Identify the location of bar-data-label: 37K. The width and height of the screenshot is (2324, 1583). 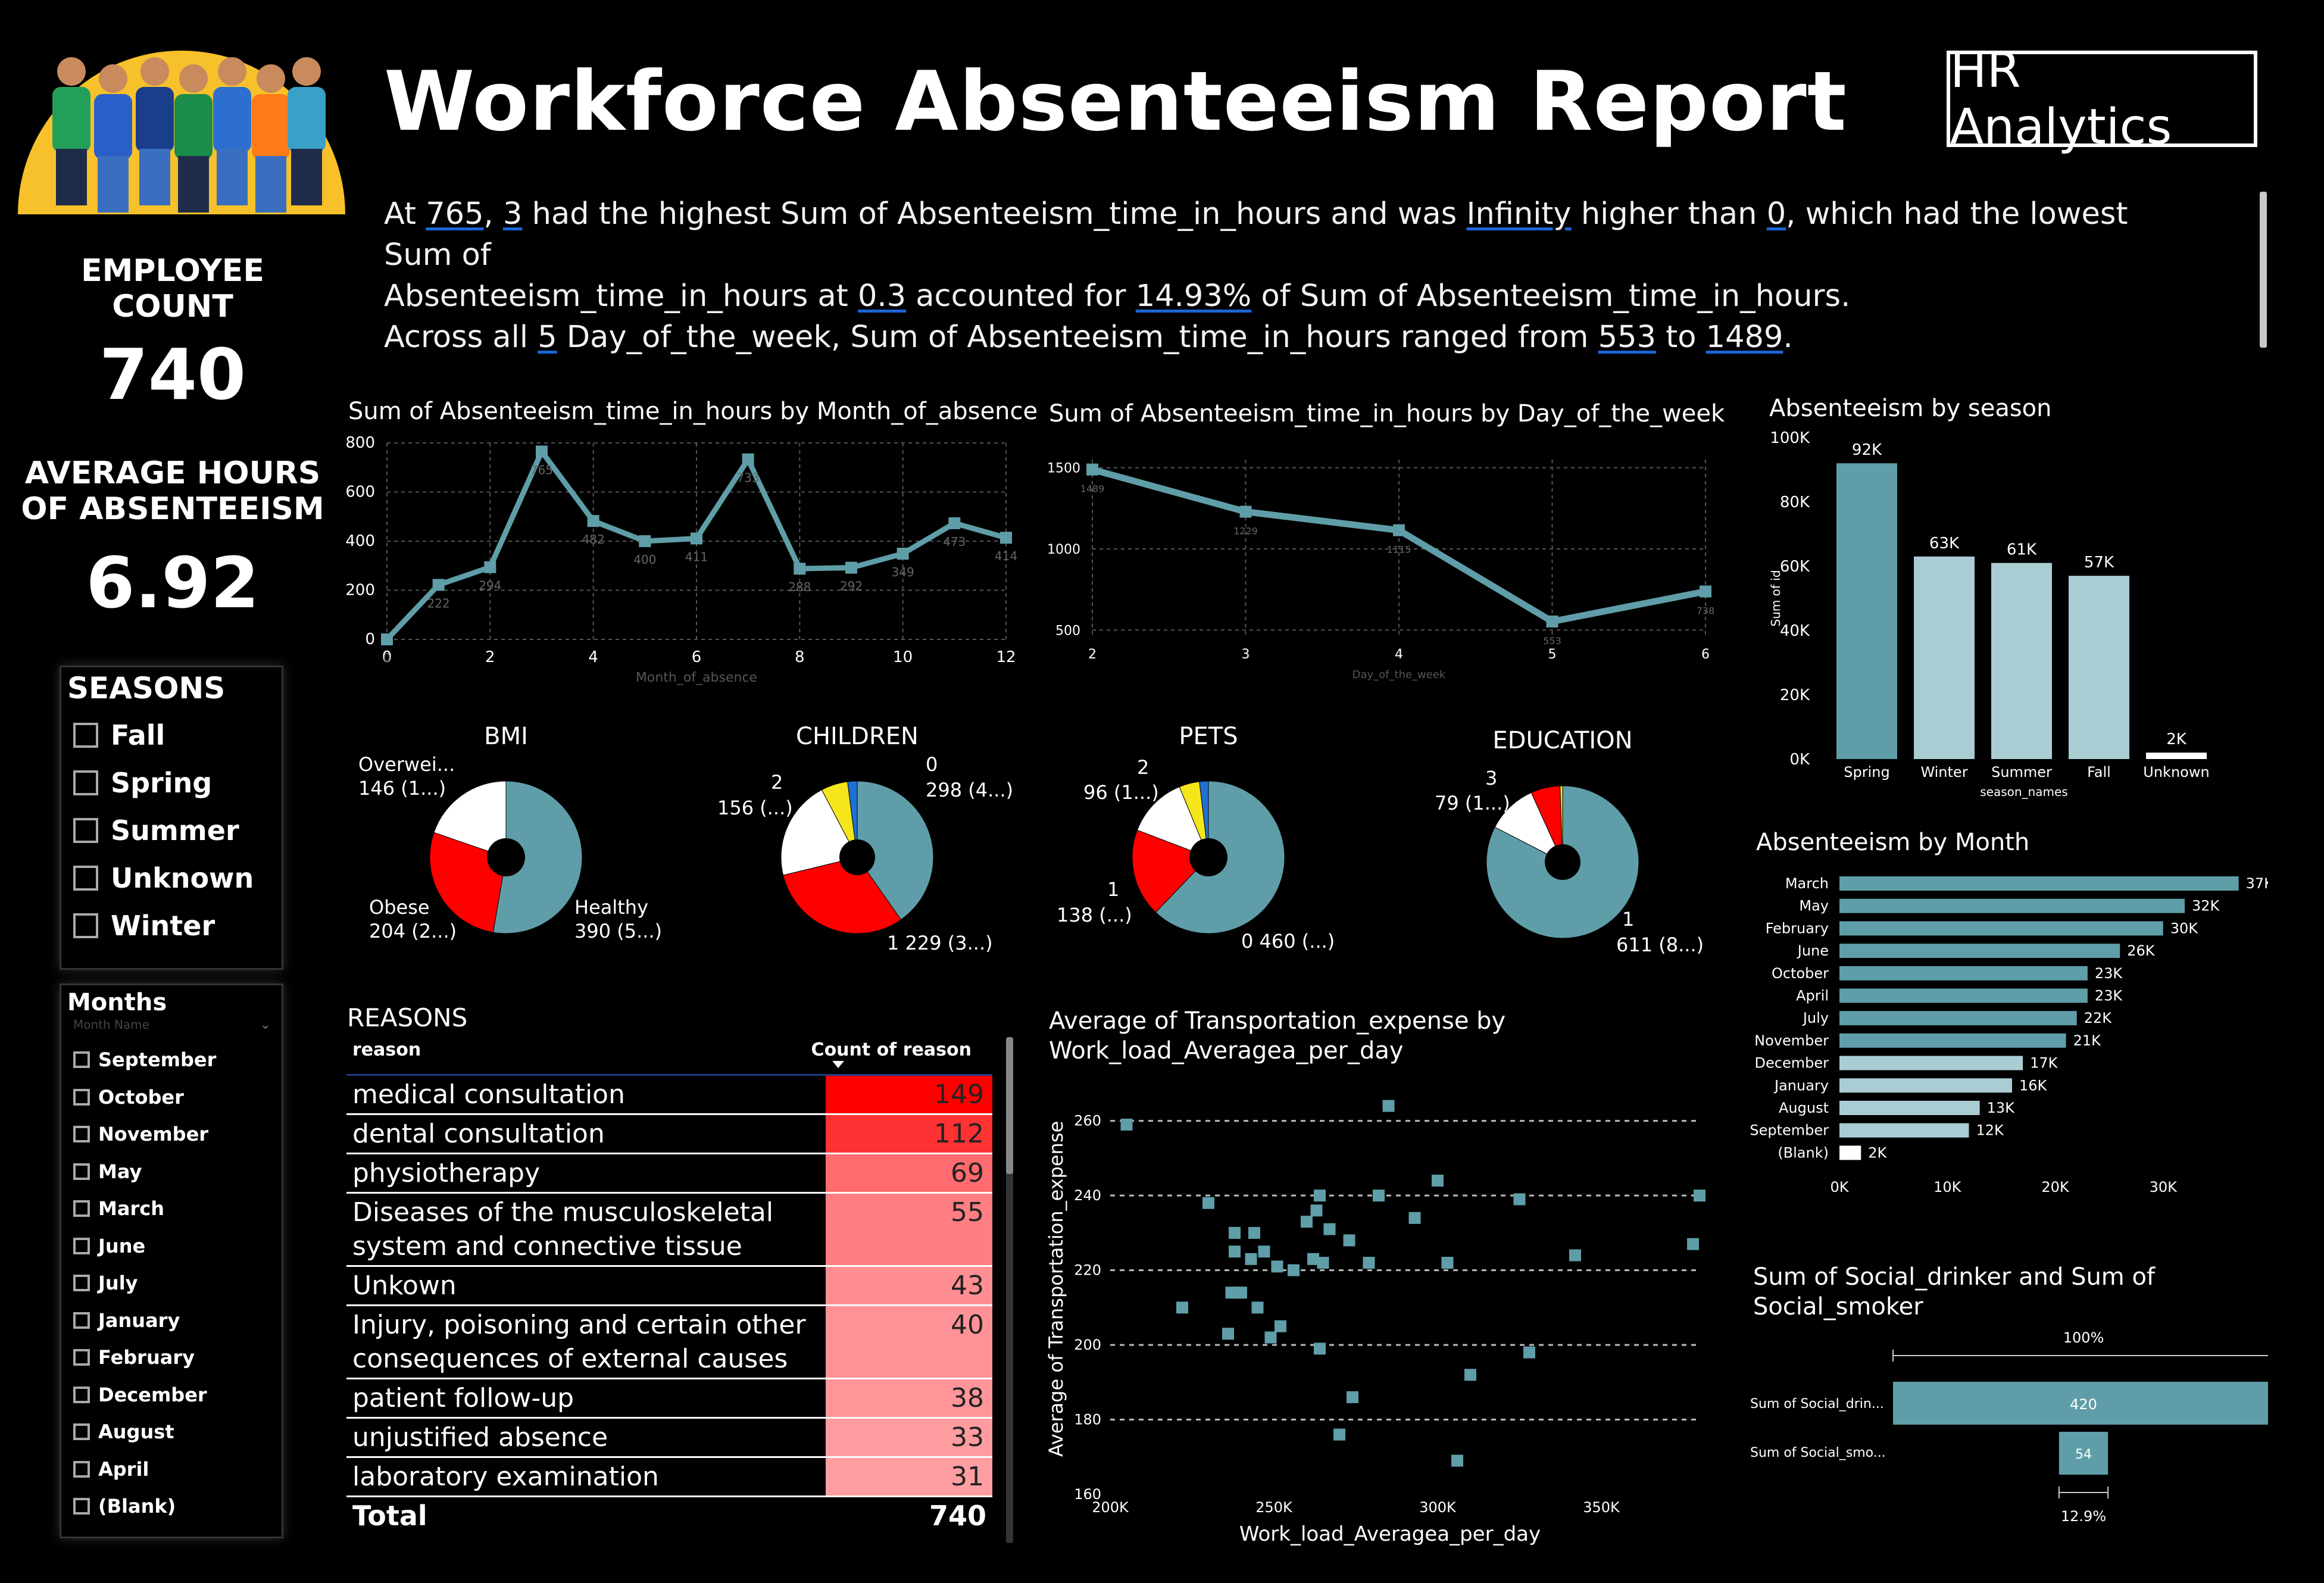
(2257, 884).